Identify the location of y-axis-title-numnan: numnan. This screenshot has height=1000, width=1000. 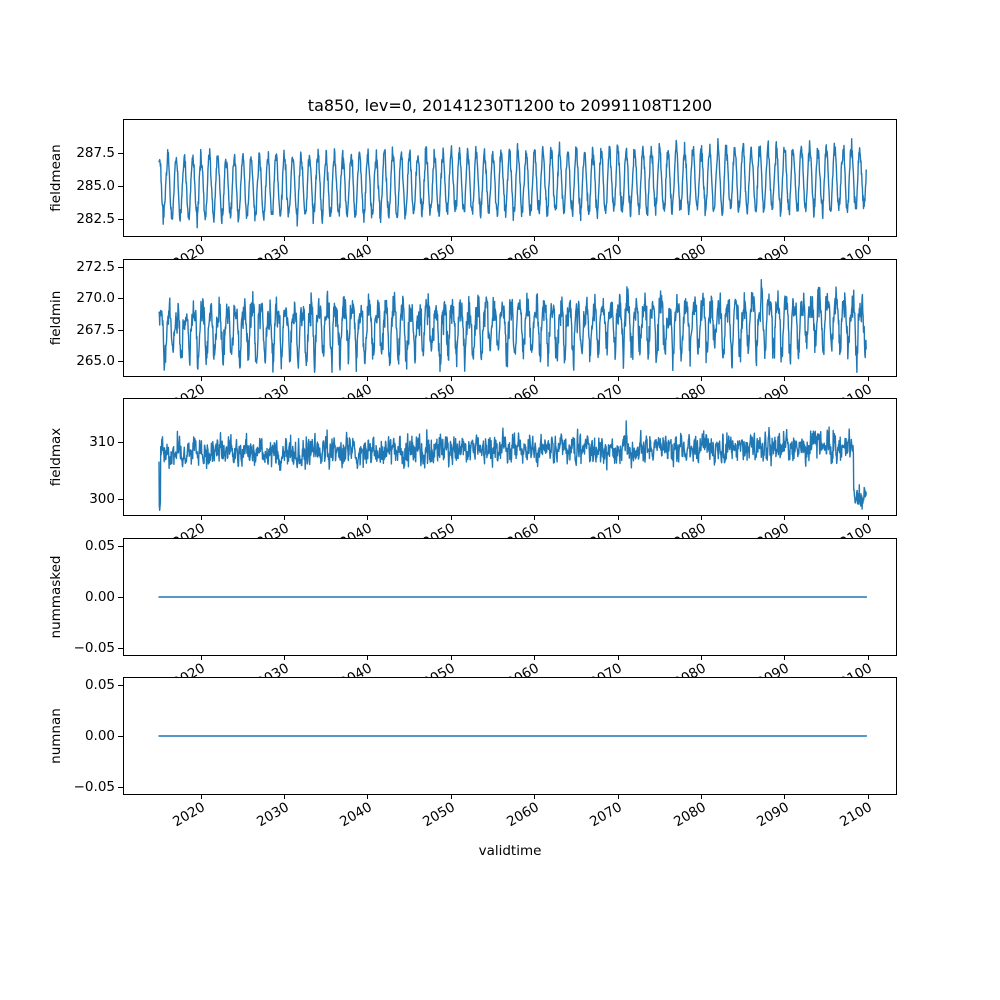
(56, 736).